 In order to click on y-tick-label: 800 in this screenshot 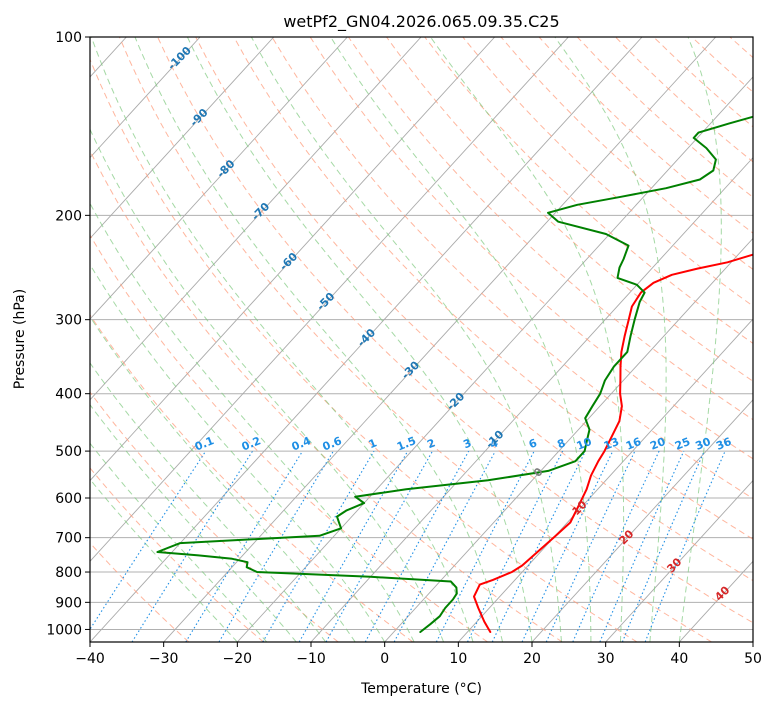, I will do `click(68, 573)`.